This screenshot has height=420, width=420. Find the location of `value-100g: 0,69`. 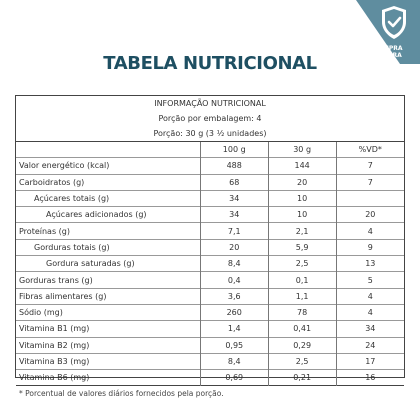

value-100g: 0,69 is located at coordinates (234, 377).